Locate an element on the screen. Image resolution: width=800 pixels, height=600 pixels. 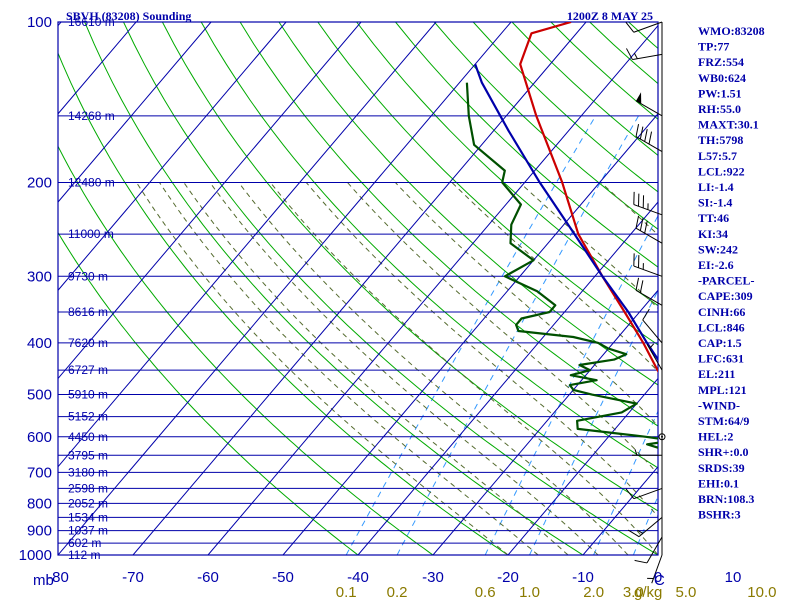
pressure-tick-label: 400 is located at coordinates (39, 343).